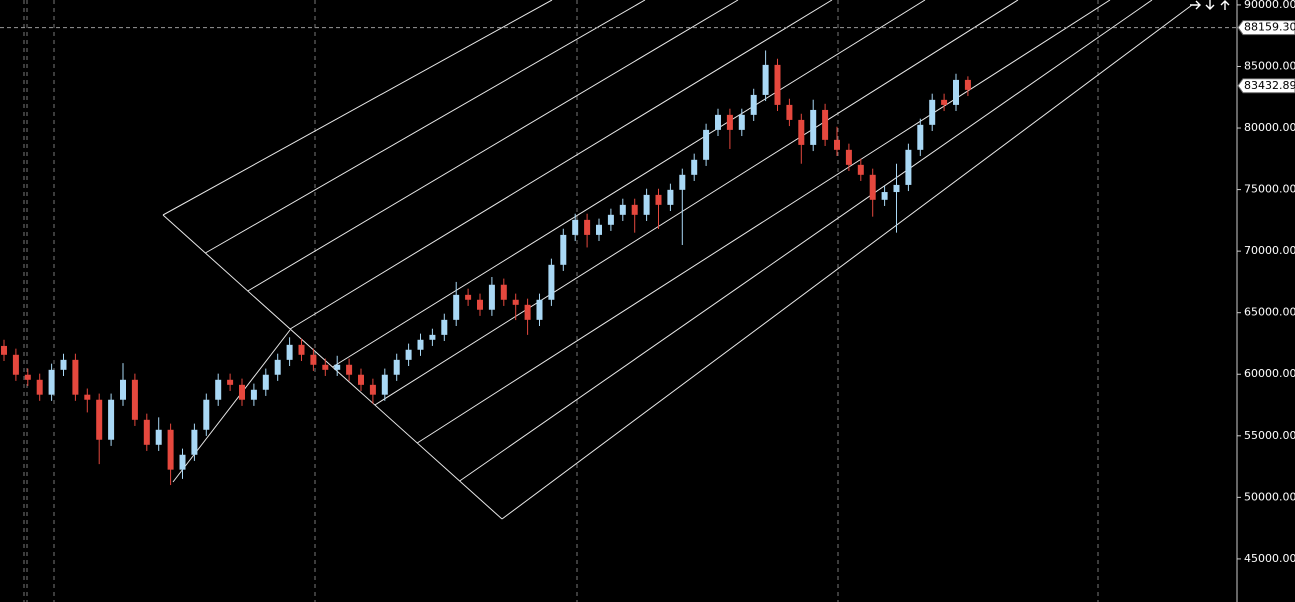 The height and width of the screenshot is (602, 1295). Describe the element at coordinates (1269, 189) in the screenshot. I see `y-tick-label: 75000.00` at that location.